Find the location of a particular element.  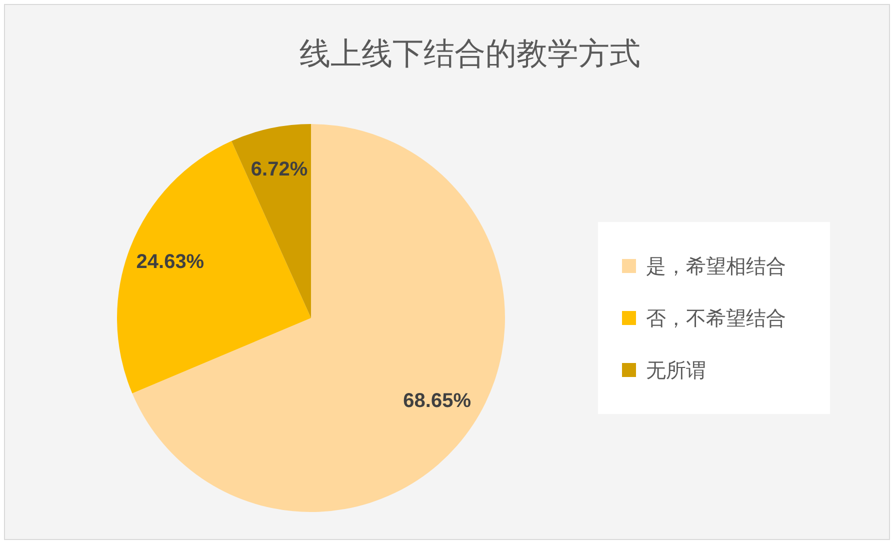

data-label: 68.65% is located at coordinates (437, 401).